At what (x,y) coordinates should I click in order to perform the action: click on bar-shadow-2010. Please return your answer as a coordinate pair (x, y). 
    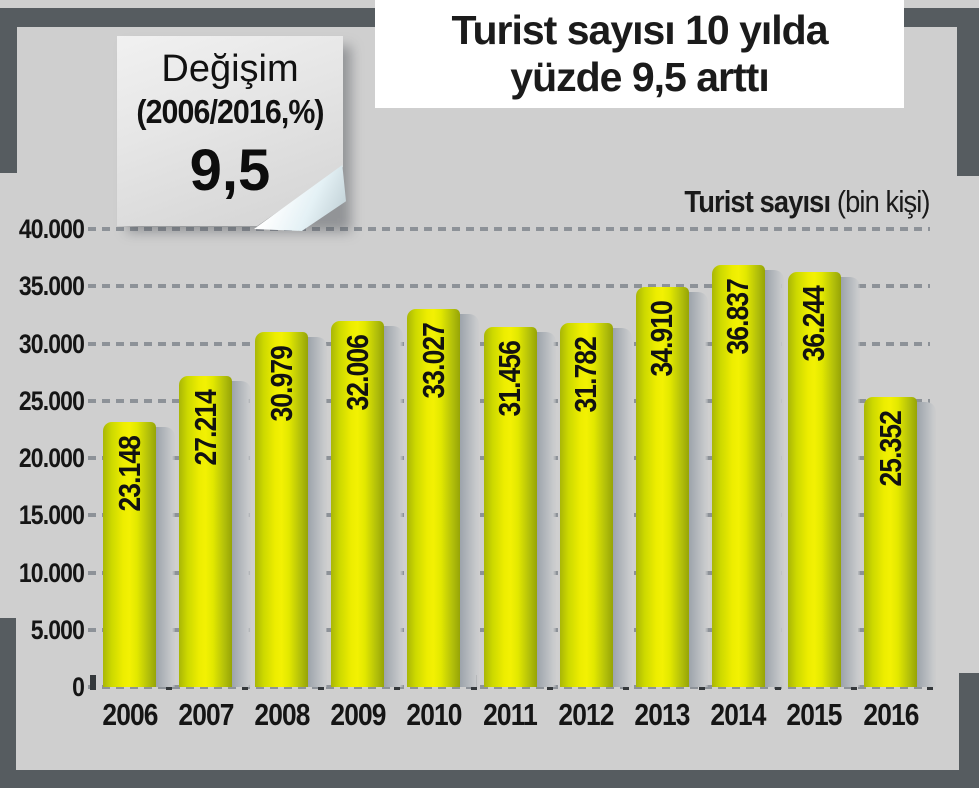
    Looking at the image, I should click on (469, 500).